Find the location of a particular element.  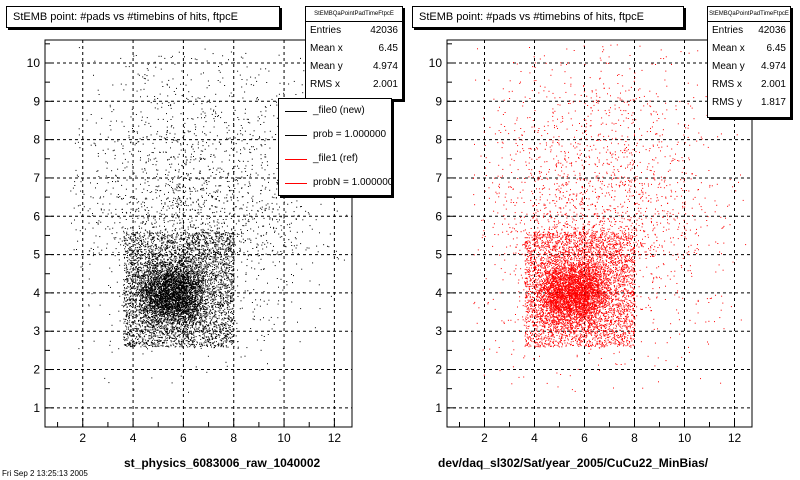

stats-row-rms-y: RMS y 1.817 is located at coordinates (749, 102).